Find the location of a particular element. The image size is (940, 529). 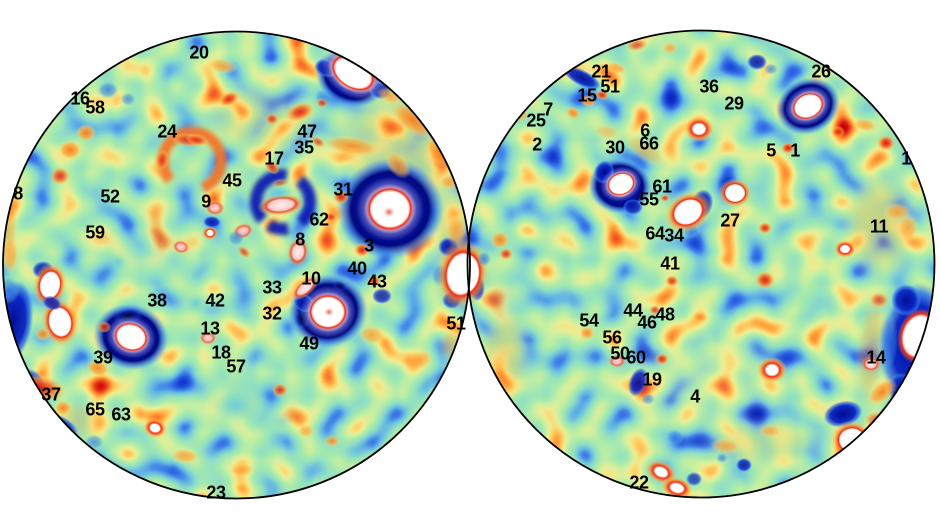

svg-text: 27 is located at coordinates (730, 221).